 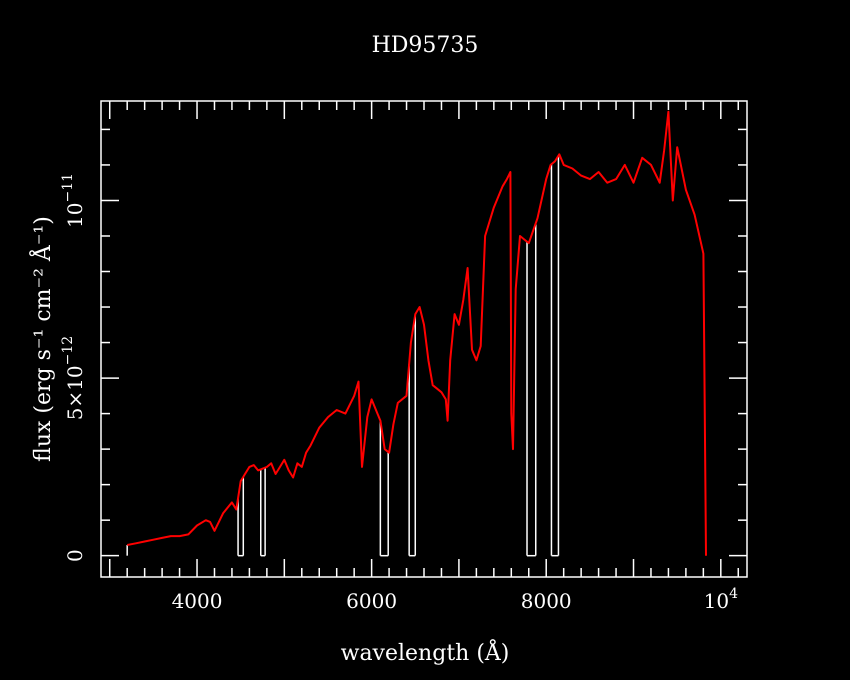 What do you see at coordinates (425, 652) in the screenshot?
I see `x-axis-label: wavelength (Å)` at bounding box center [425, 652].